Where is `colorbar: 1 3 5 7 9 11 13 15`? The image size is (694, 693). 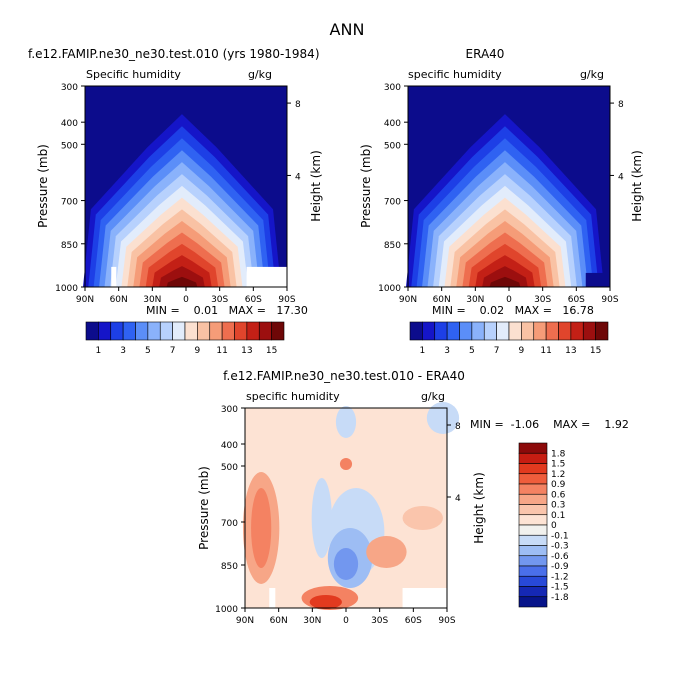
colorbar: 1 3 5 7 9 11 13 15 is located at coordinates (509, 338).